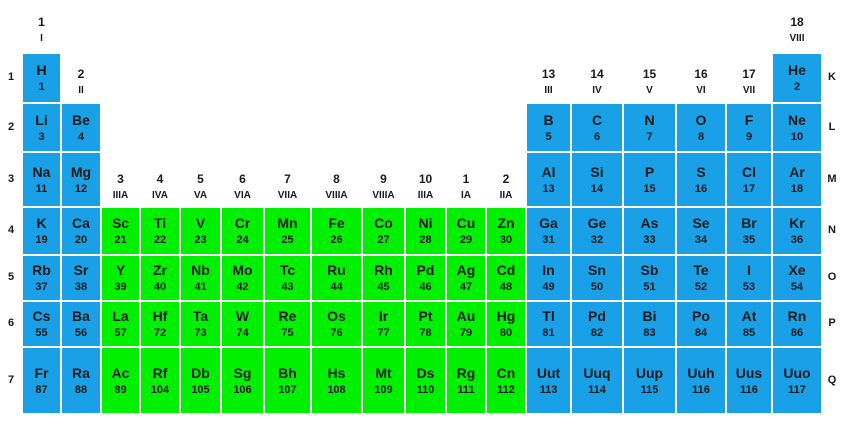  I want to click on element-symbol: Sr, so click(81, 270).